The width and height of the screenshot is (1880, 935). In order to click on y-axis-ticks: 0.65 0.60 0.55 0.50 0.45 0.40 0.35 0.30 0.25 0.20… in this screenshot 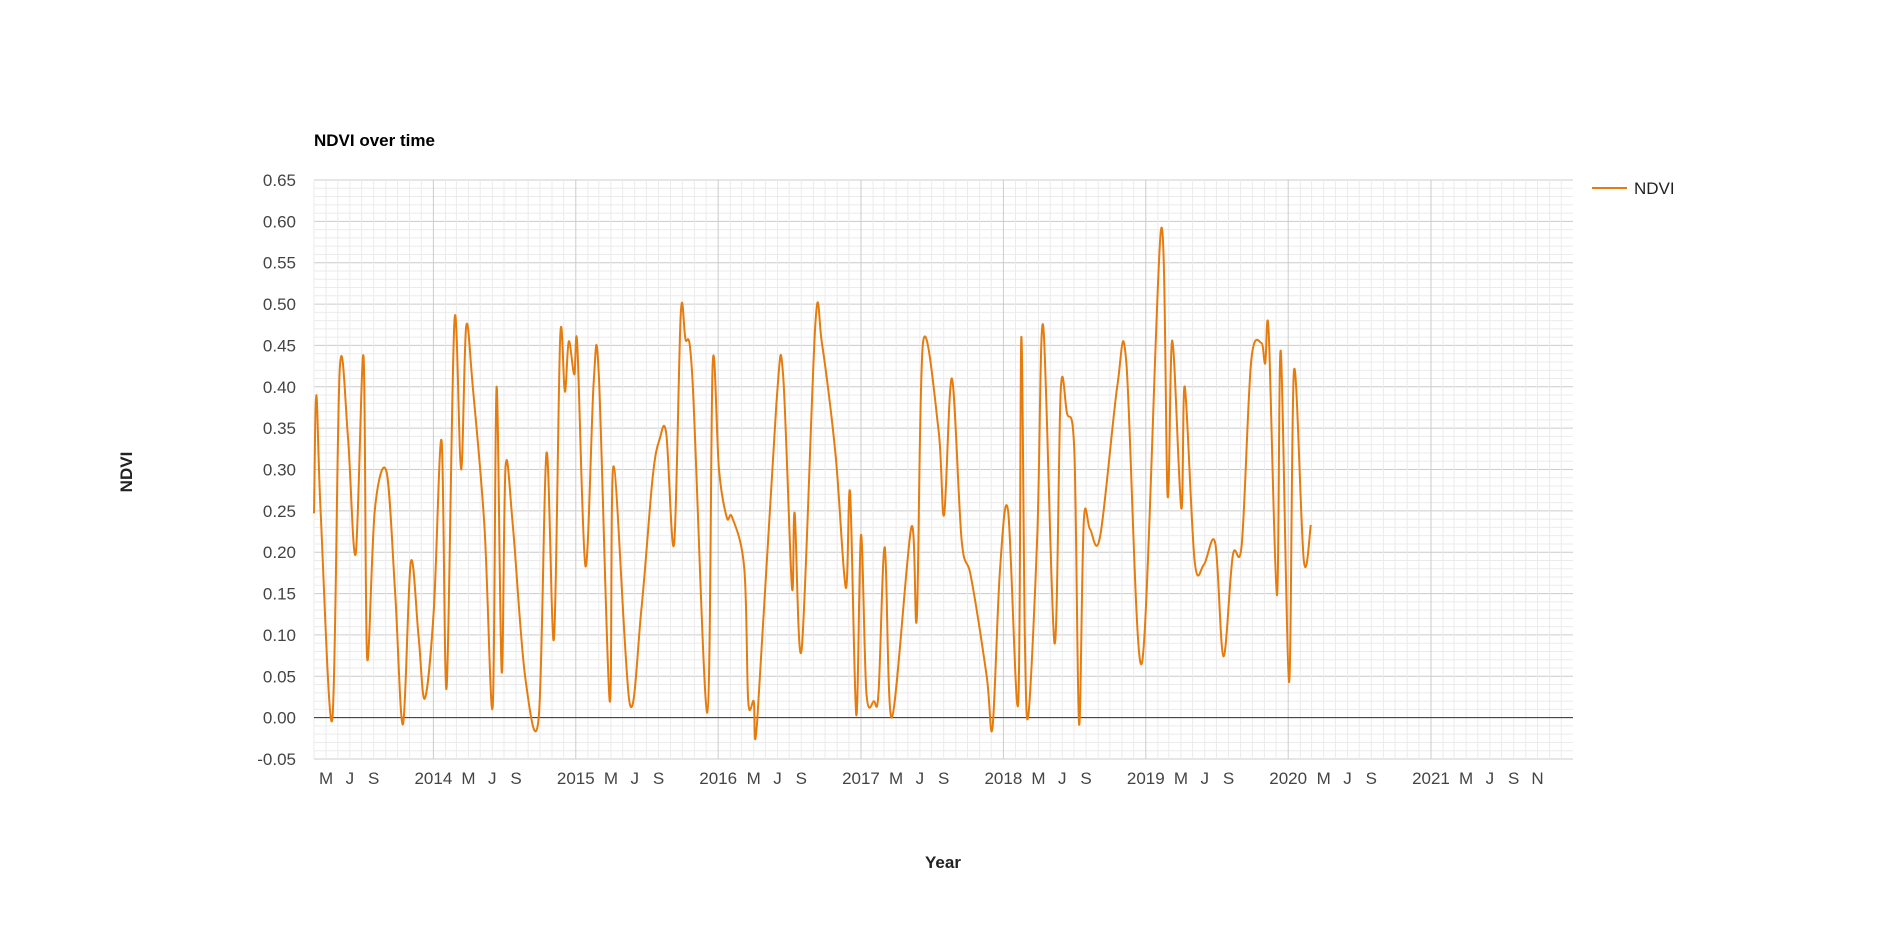, I will do `click(276, 470)`.